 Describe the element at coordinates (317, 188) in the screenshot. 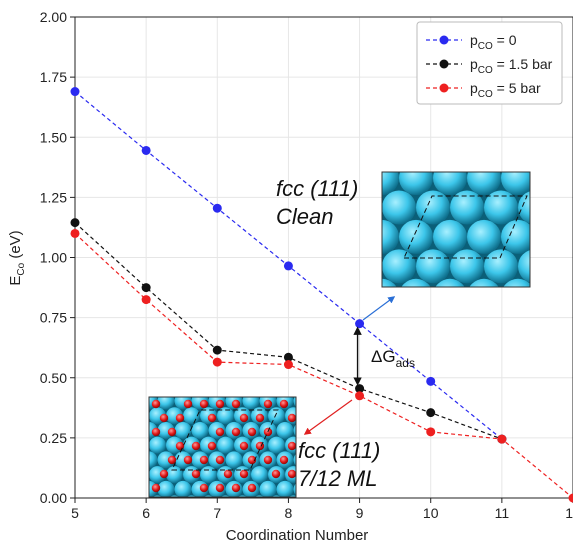

I see `clean-label-line1: fcc (111)` at that location.